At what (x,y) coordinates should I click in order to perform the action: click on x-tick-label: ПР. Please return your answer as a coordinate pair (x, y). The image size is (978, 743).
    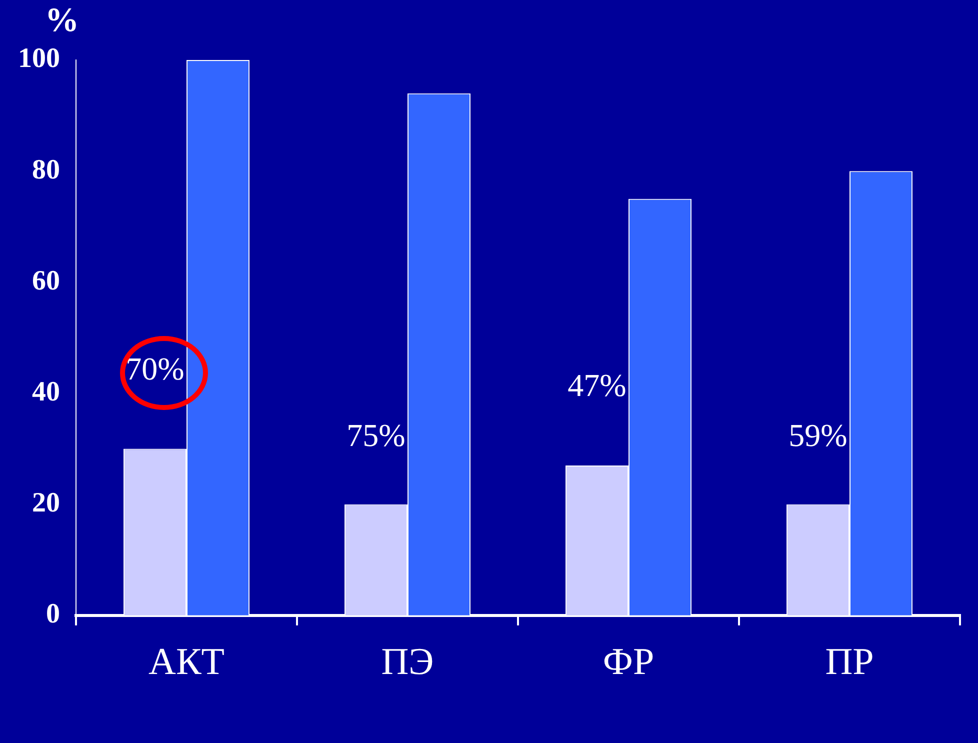
    Looking at the image, I should click on (849, 662).